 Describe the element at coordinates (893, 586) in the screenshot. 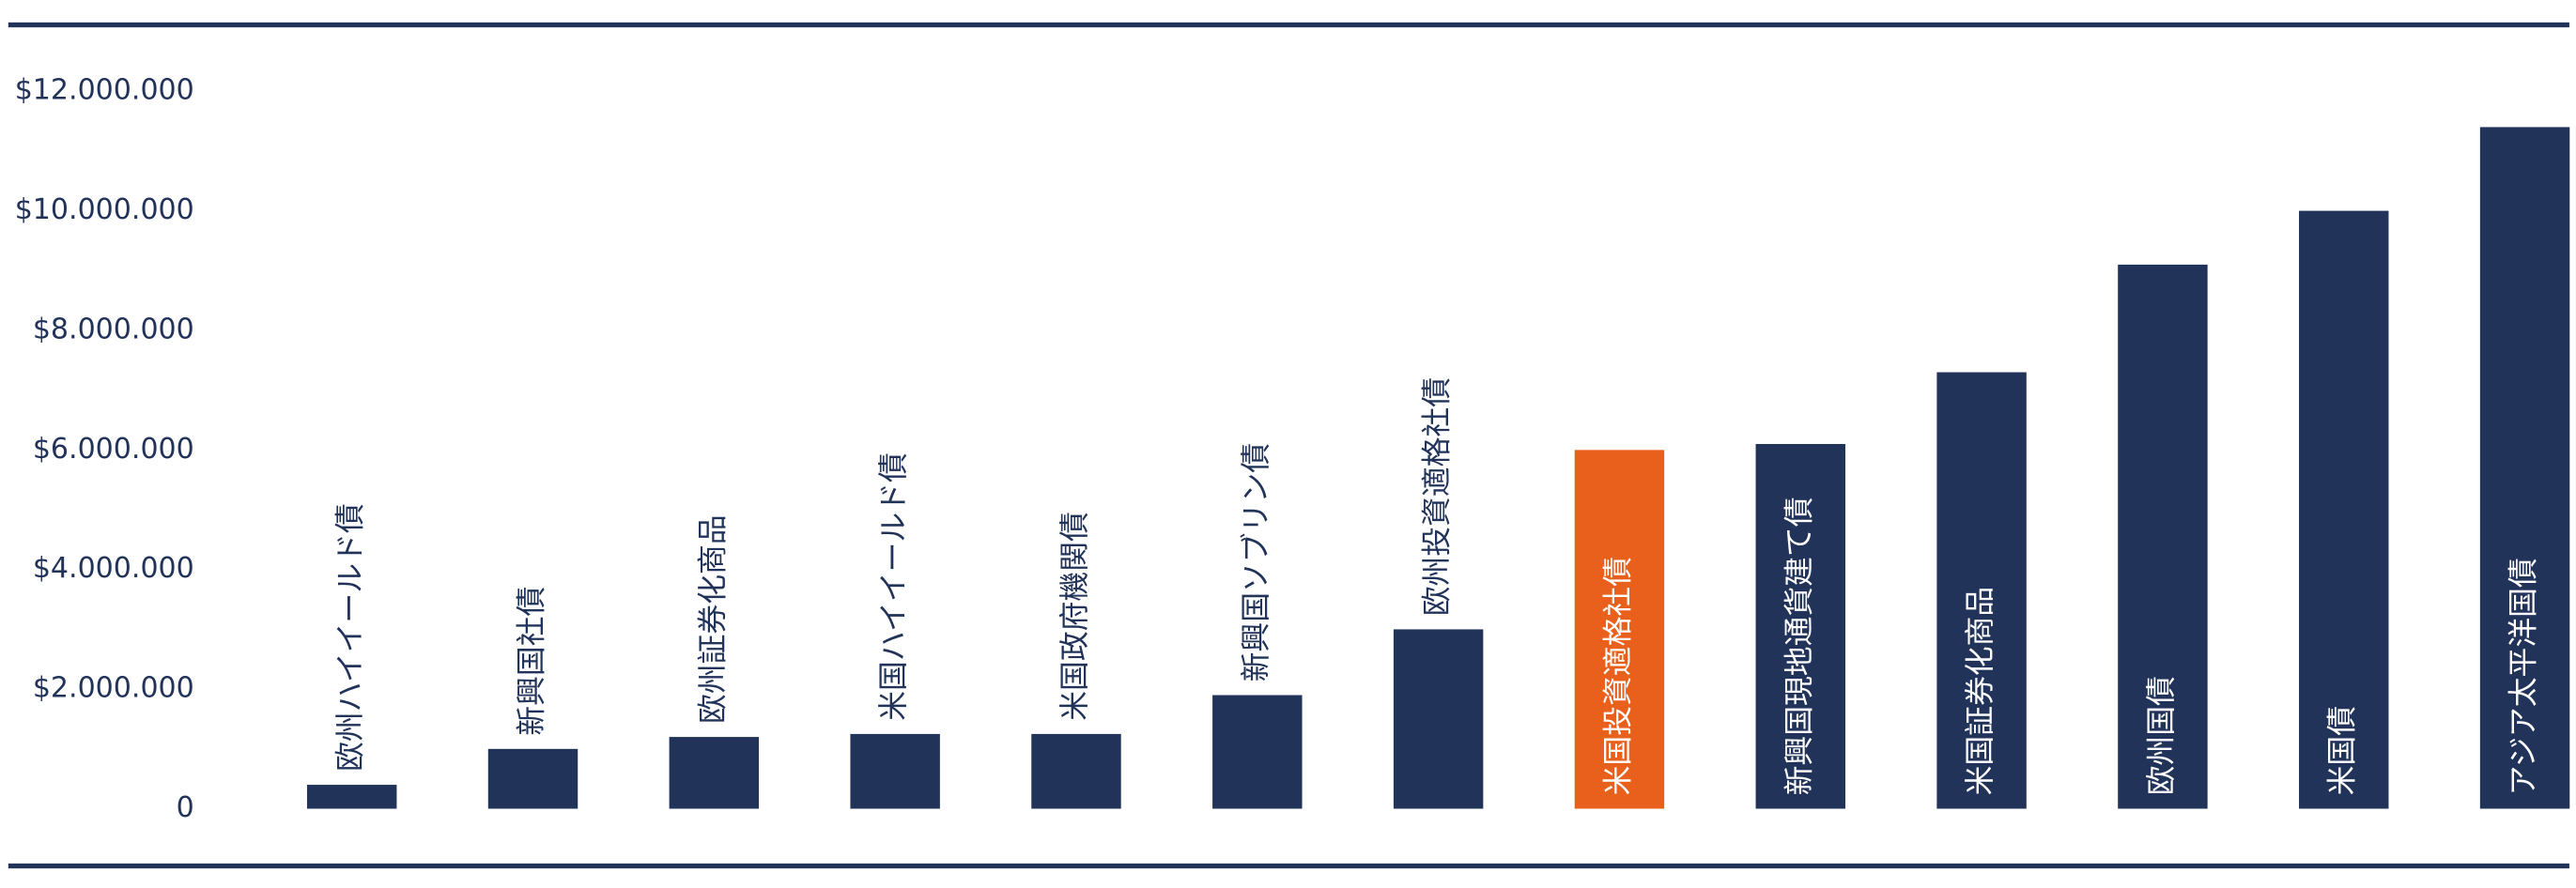

I see `category-label: 米国ハイイールド債` at that location.